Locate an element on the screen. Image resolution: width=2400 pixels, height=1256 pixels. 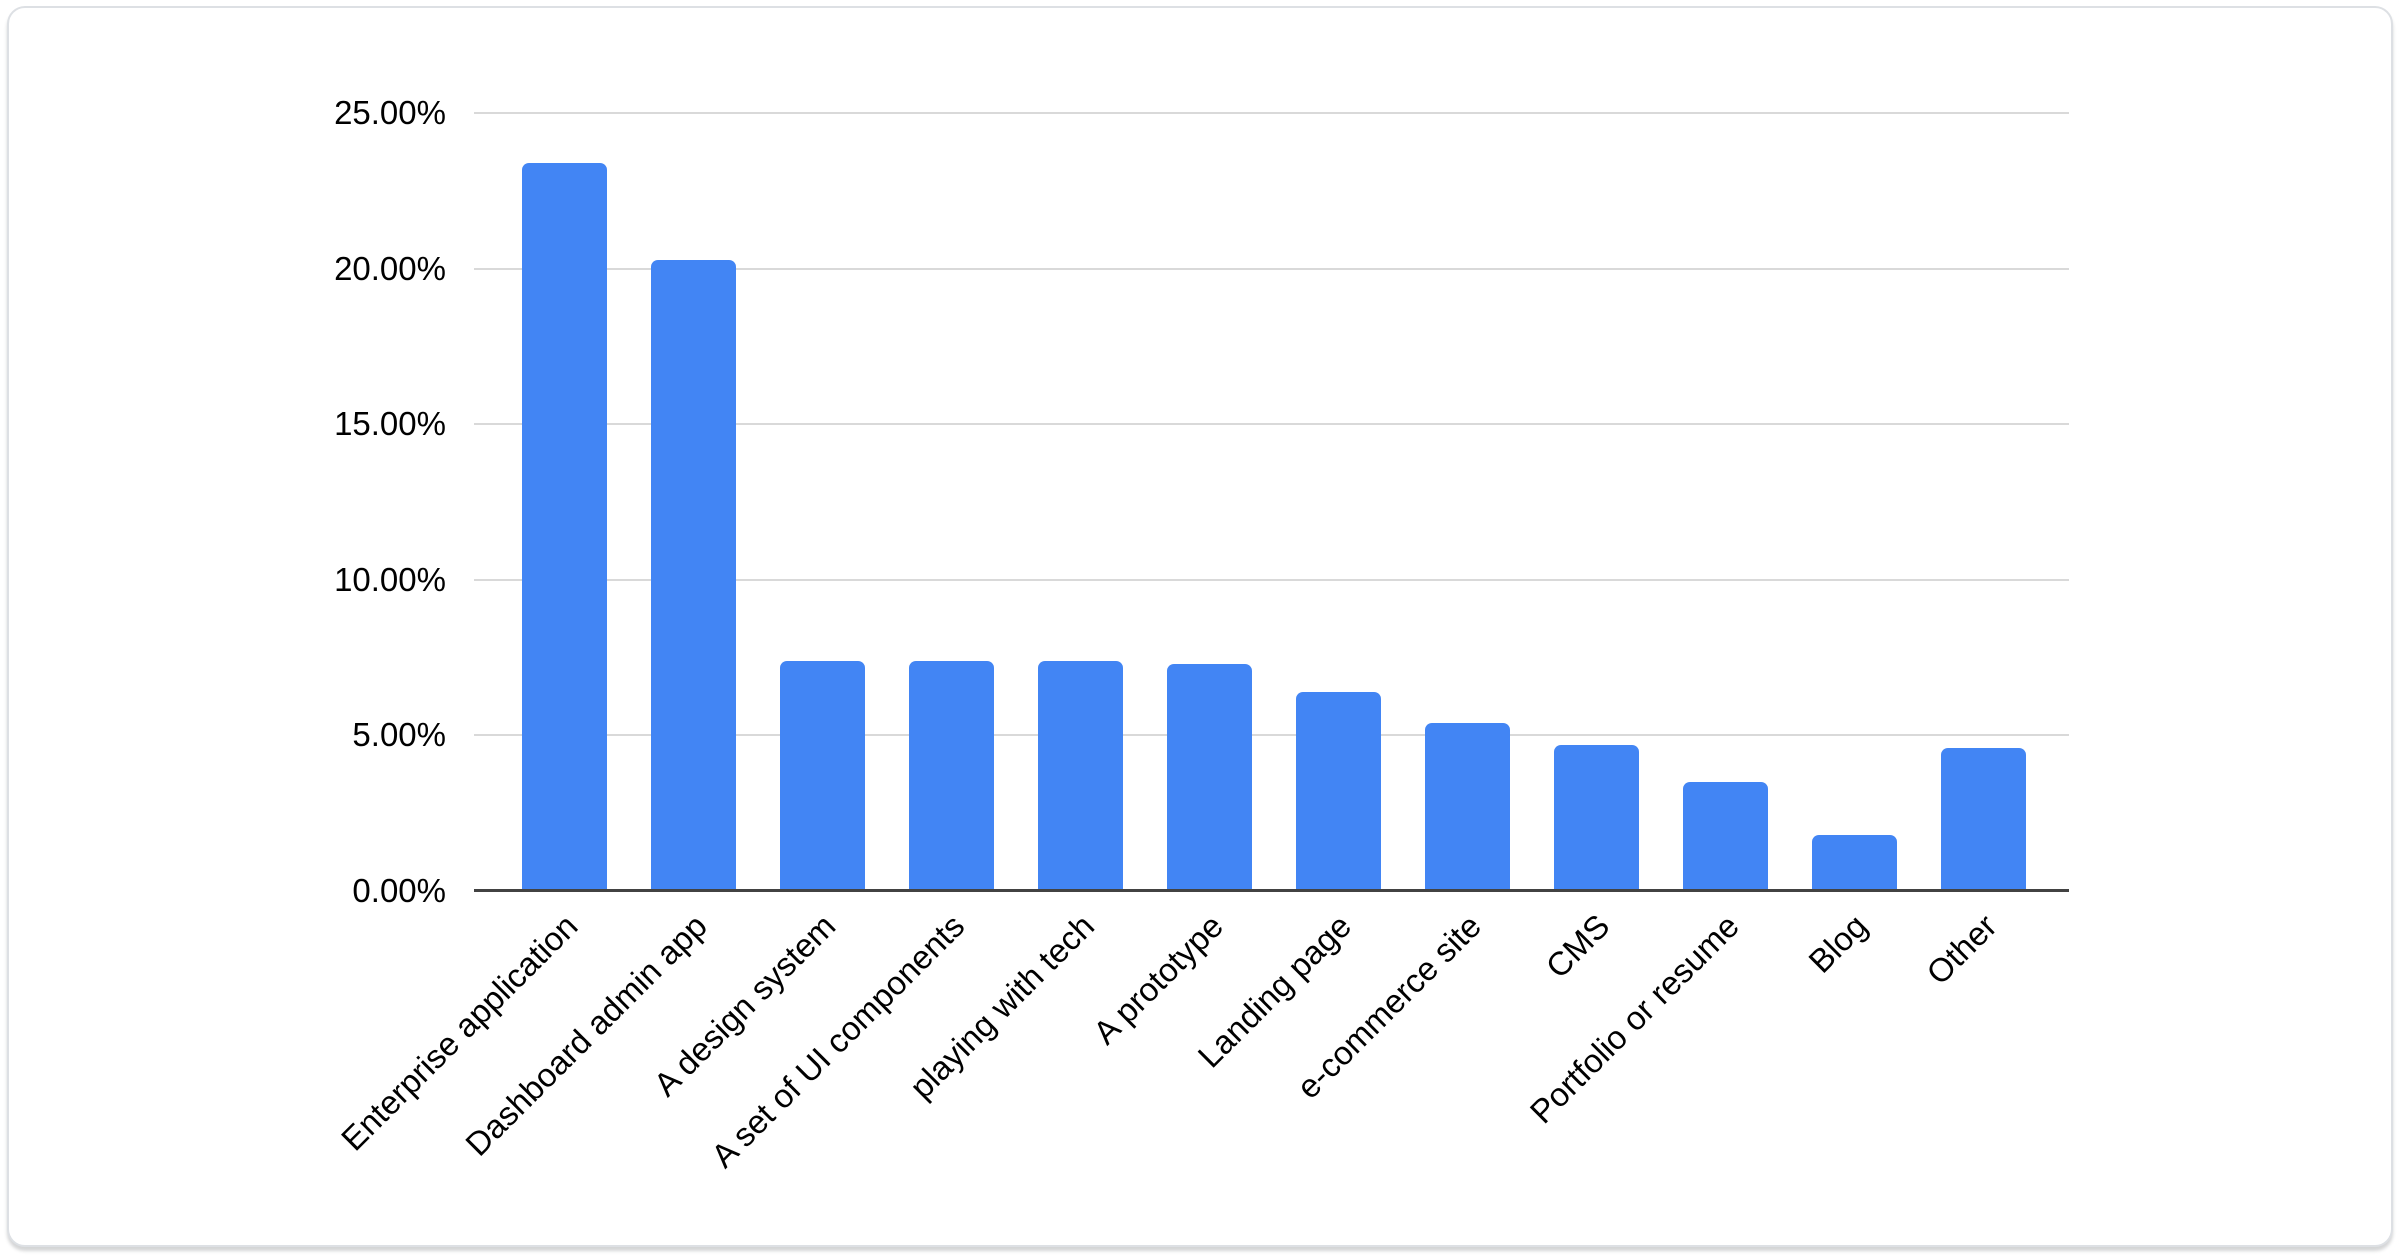
y-axis-tick-label: 20.00% is located at coordinates (390, 268).